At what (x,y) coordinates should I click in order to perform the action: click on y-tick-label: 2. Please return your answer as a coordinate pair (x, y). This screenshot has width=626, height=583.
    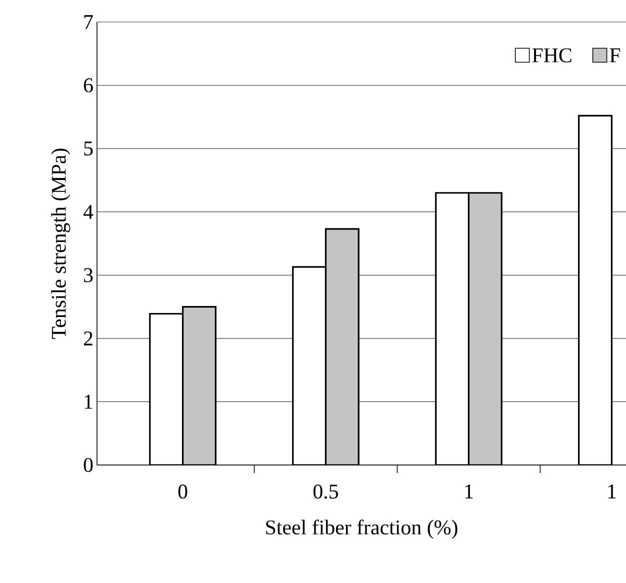
    Looking at the image, I should click on (88, 338).